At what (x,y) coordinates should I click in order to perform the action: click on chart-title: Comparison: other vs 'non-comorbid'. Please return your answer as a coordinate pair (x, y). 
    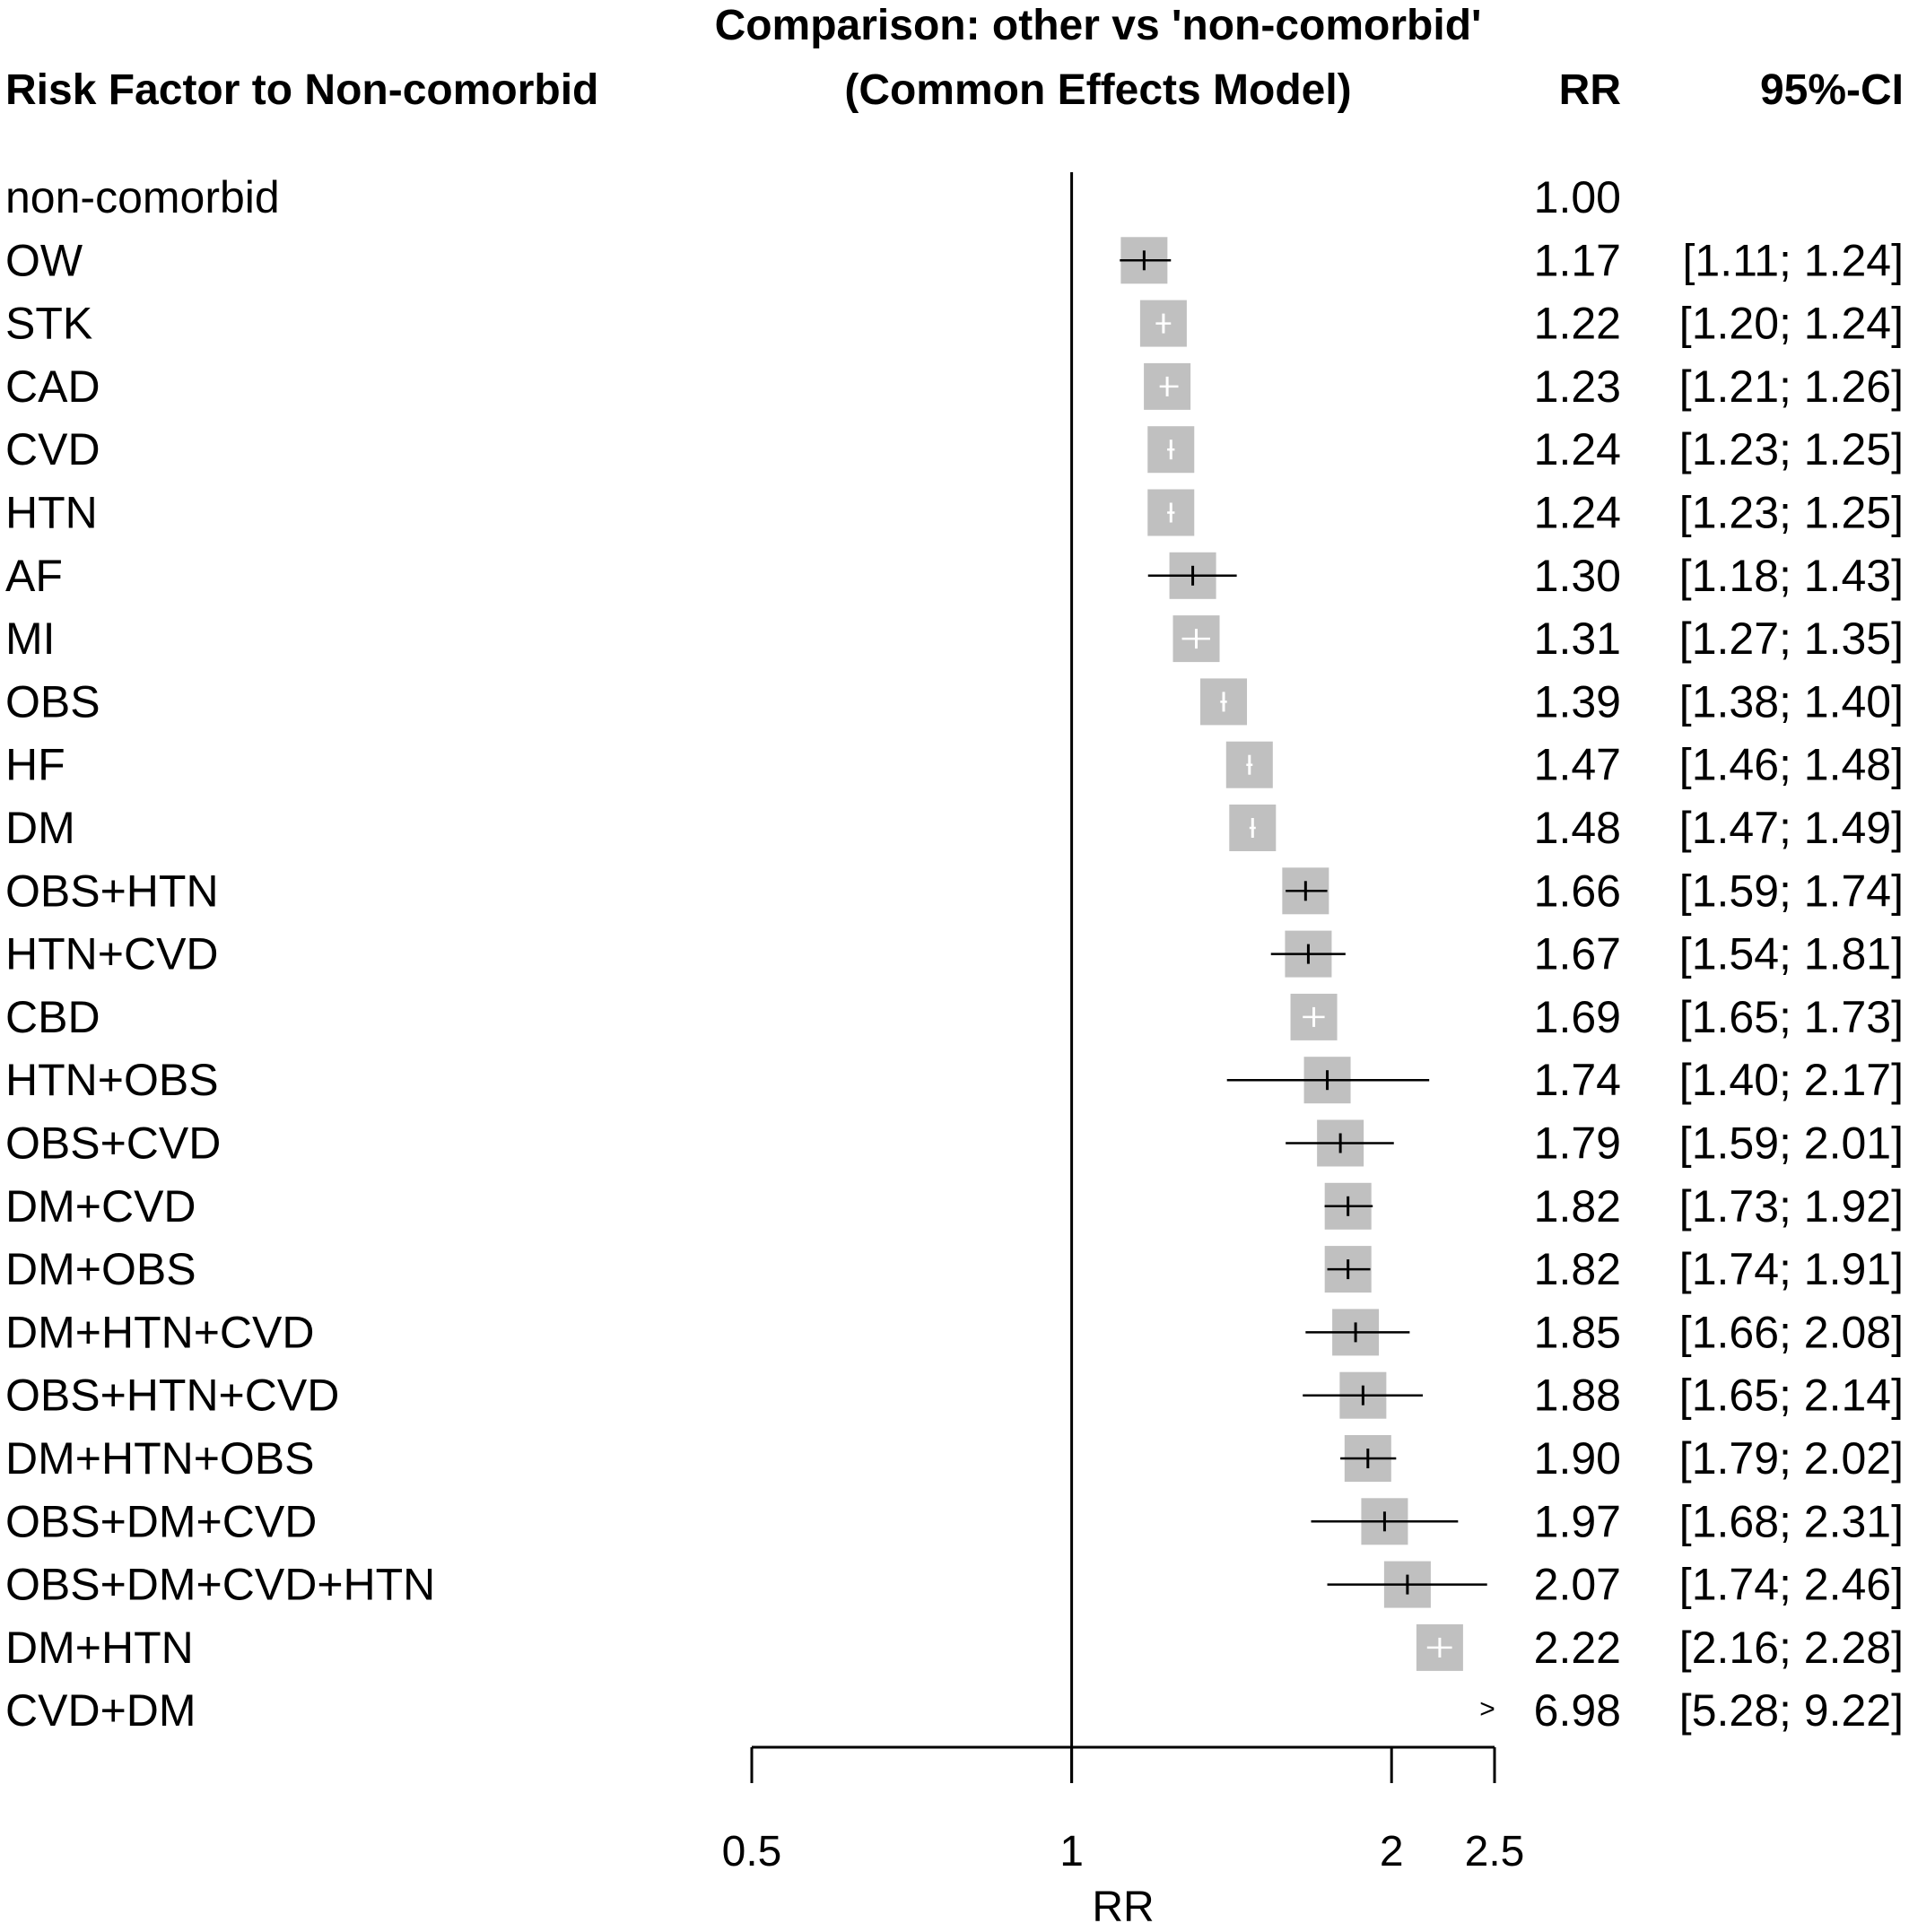
    Looking at the image, I should click on (1098, 25).